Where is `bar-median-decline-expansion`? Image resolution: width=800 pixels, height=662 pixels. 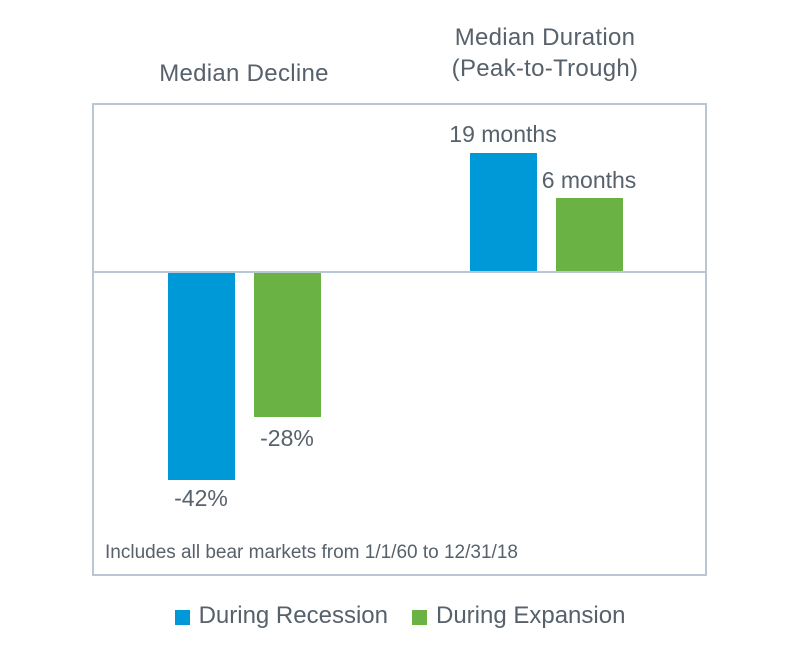
bar-median-decline-expansion is located at coordinates (287, 345).